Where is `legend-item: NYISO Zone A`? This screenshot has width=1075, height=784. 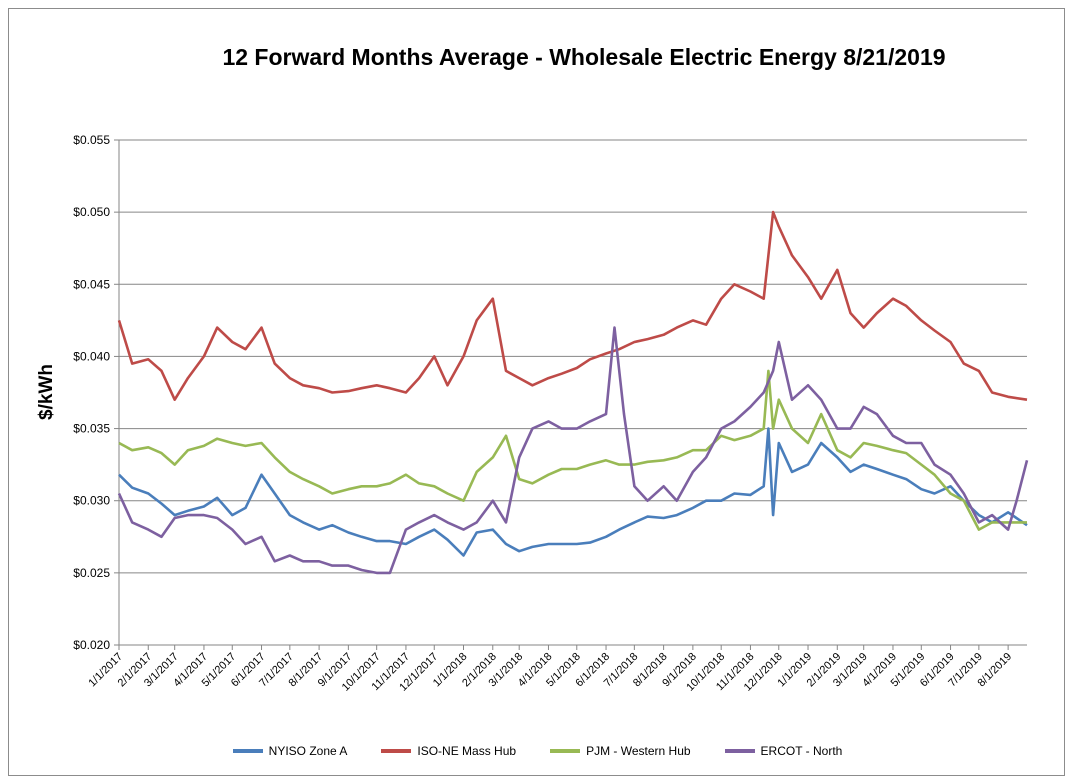 legend-item: NYISO Zone A is located at coordinates (290, 751).